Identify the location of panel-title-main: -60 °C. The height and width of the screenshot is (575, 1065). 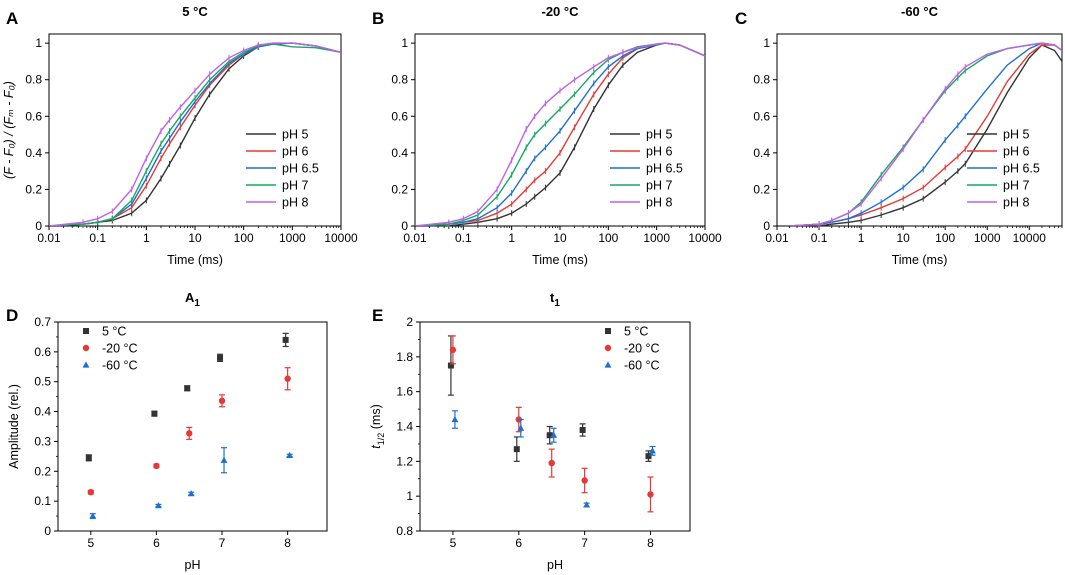
(920, 11).